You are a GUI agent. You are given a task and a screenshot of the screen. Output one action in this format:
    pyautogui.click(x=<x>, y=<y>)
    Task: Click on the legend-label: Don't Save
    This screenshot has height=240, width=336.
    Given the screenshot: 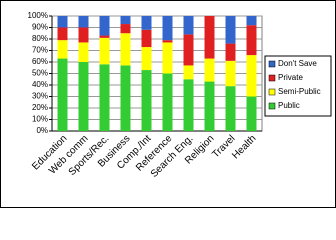 What is the action you would take?
    pyautogui.click(x=297, y=63)
    